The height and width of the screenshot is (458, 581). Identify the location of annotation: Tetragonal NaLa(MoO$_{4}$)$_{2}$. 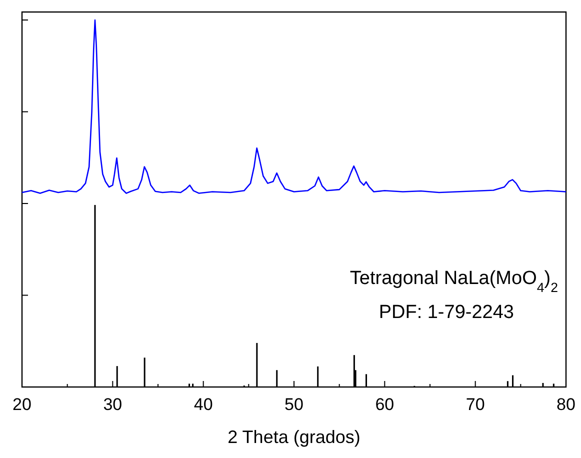
(454, 281).